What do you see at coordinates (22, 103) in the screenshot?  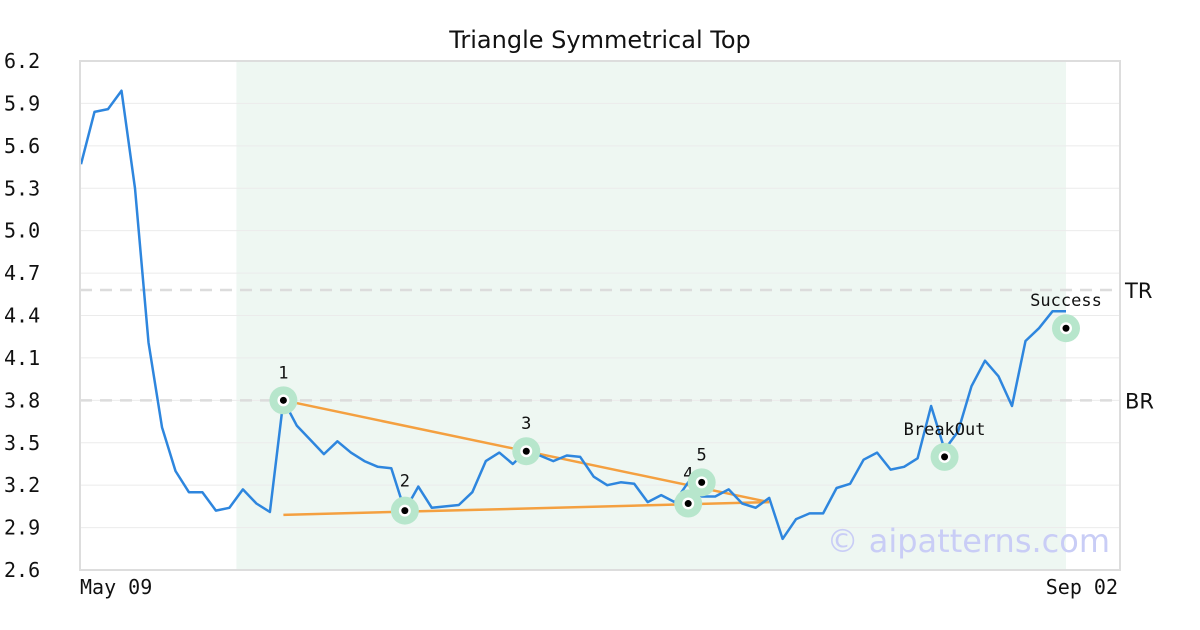 I see `y-tick-label: 5.9` at bounding box center [22, 103].